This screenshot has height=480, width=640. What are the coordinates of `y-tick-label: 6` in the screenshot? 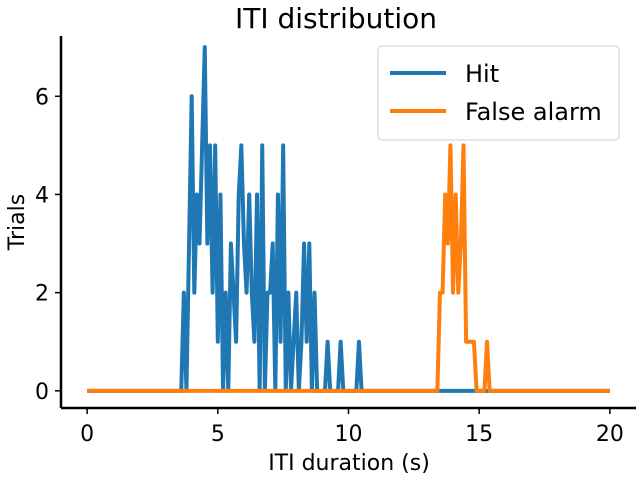 It's located at (42, 97).